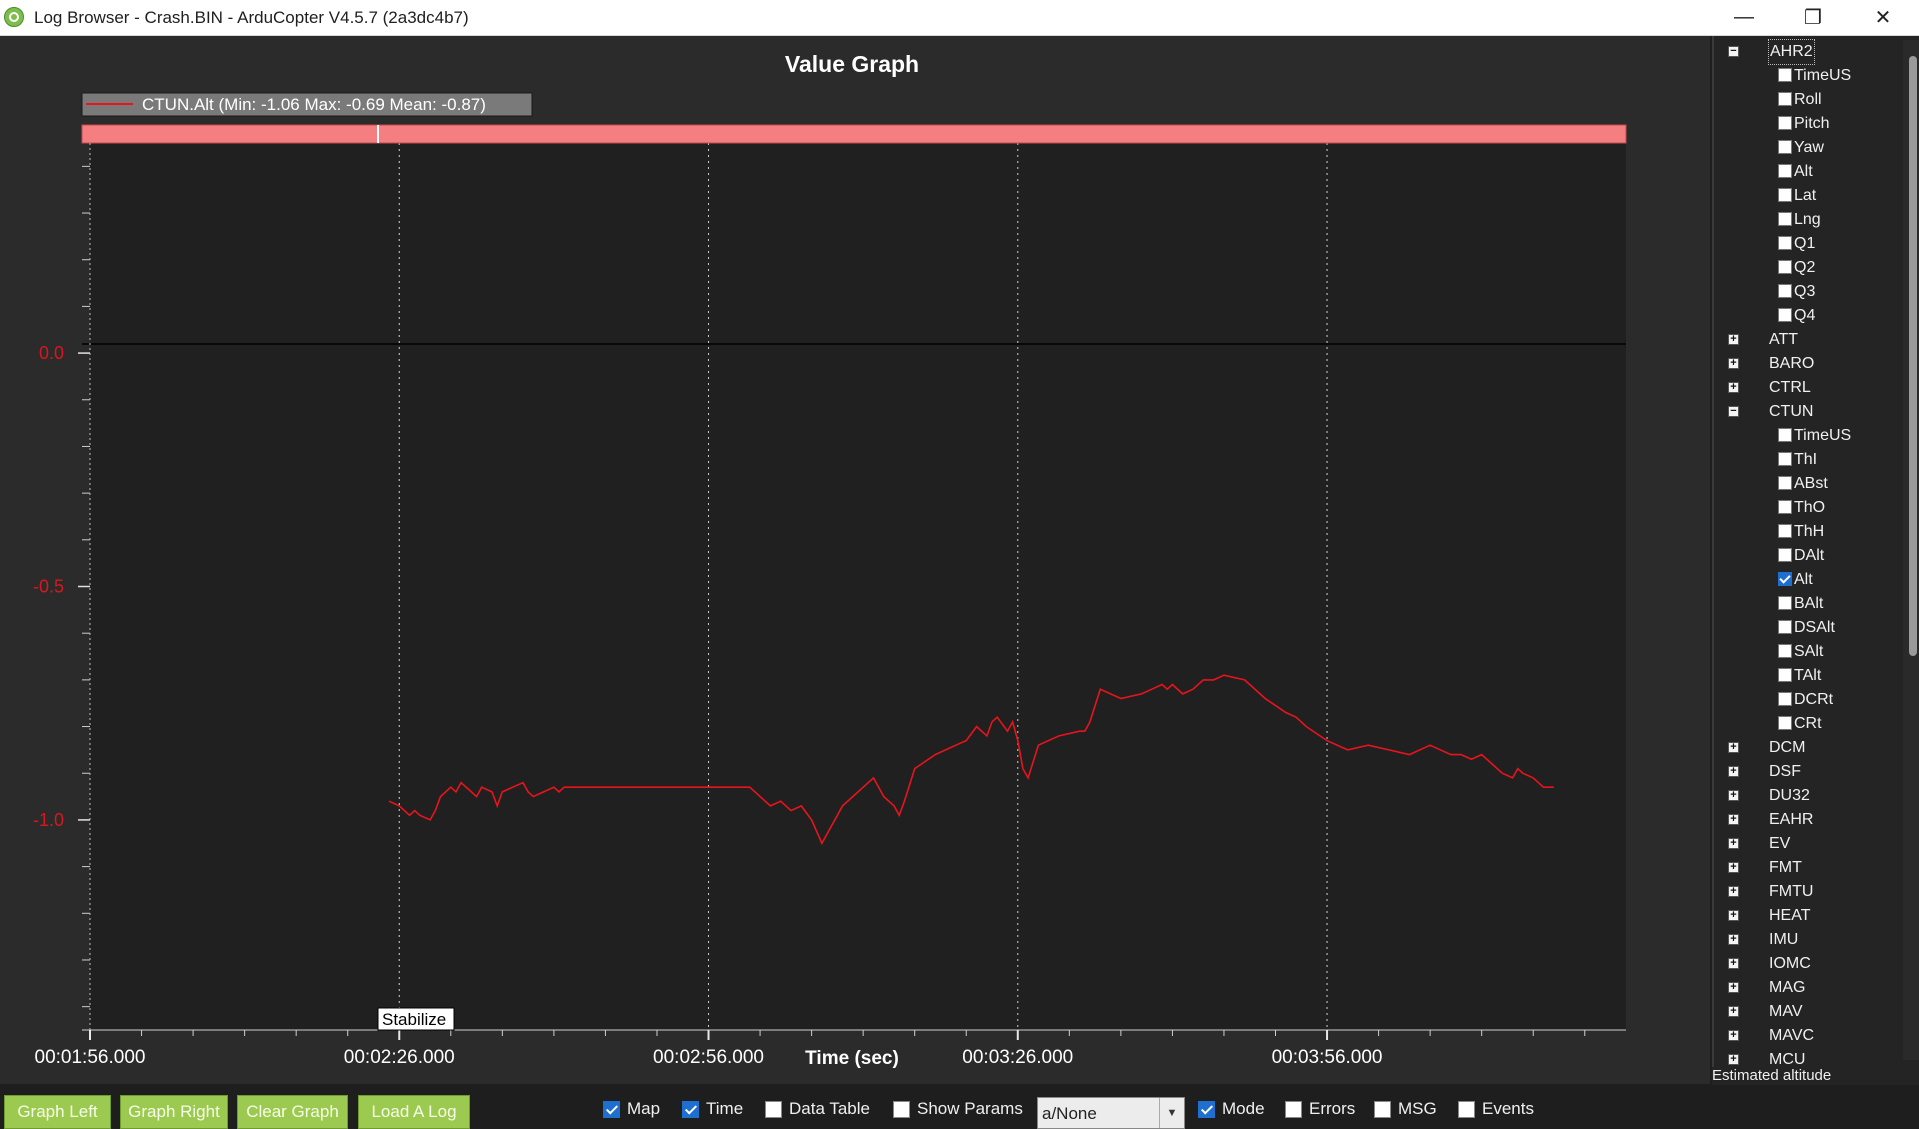 The width and height of the screenshot is (1919, 1129). What do you see at coordinates (1801, 148) in the screenshot?
I see `tree-field-yaw: Yaw` at bounding box center [1801, 148].